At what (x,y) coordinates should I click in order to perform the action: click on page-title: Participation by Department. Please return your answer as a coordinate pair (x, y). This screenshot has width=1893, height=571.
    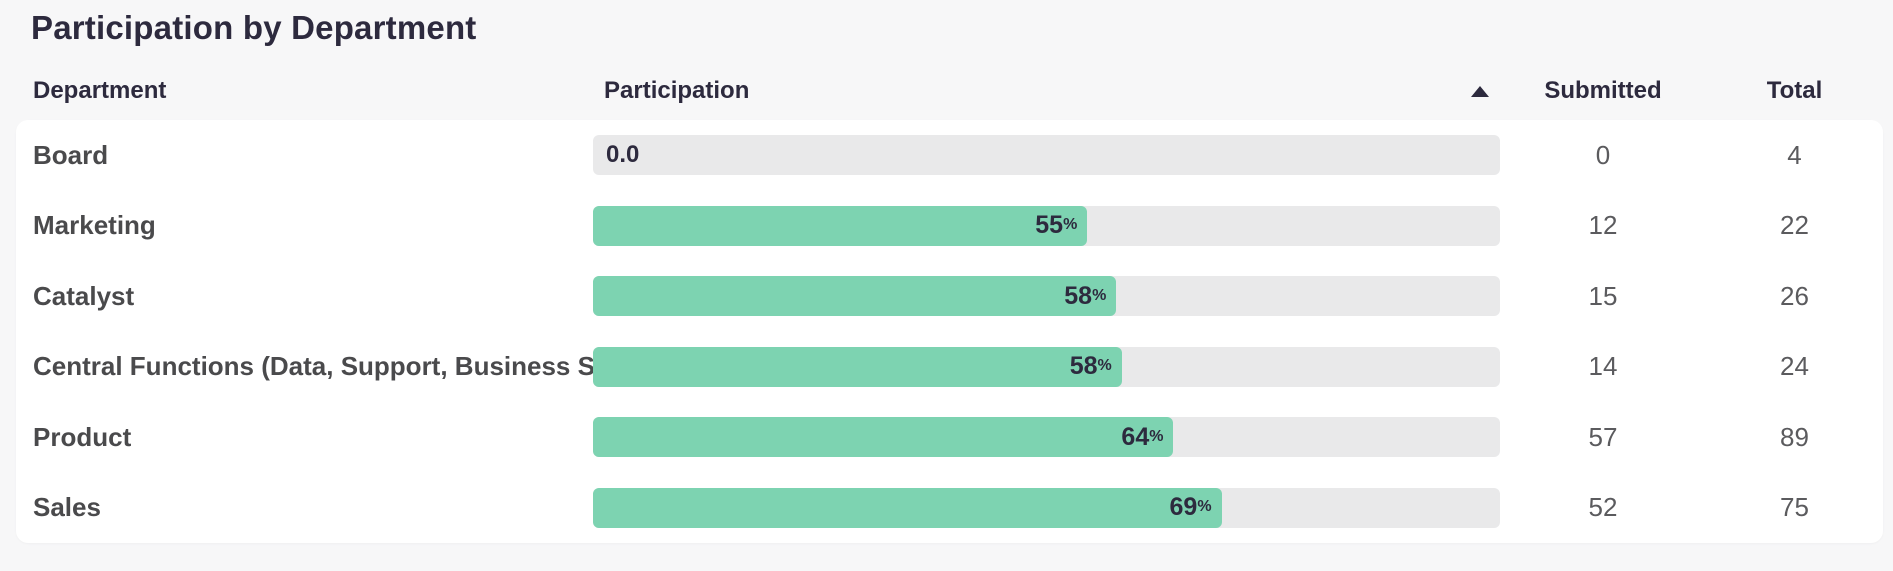
    Looking at the image, I should click on (254, 27).